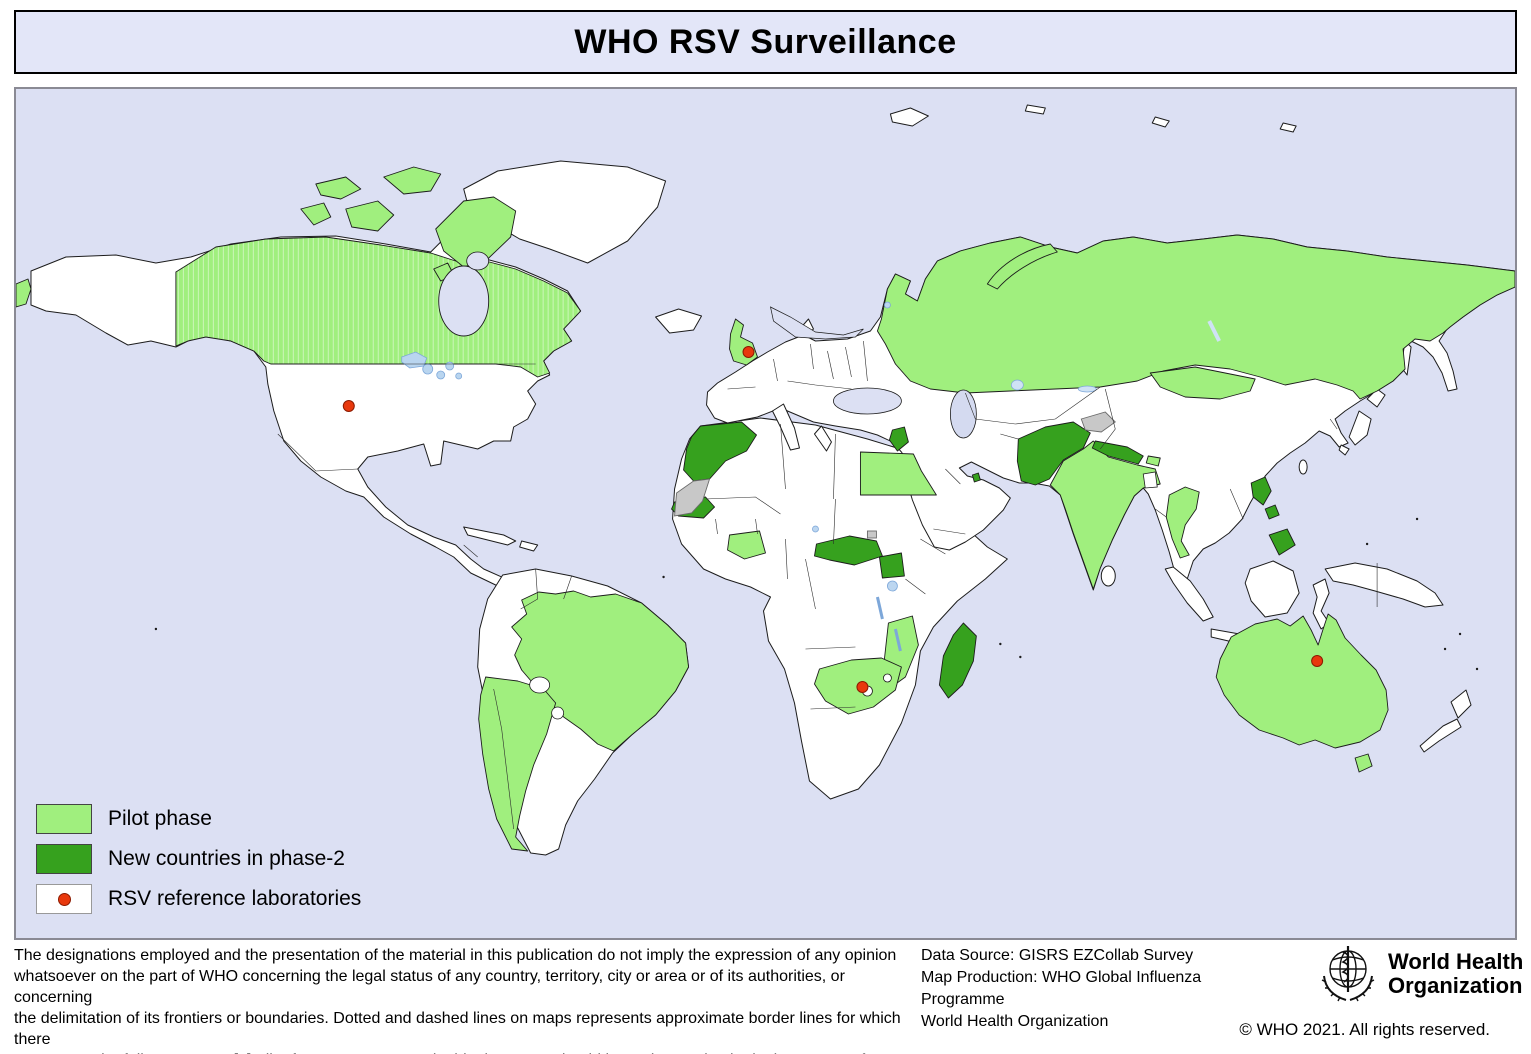 The height and width of the screenshot is (1054, 1531). I want to click on tasmania, so click(1363, 763).